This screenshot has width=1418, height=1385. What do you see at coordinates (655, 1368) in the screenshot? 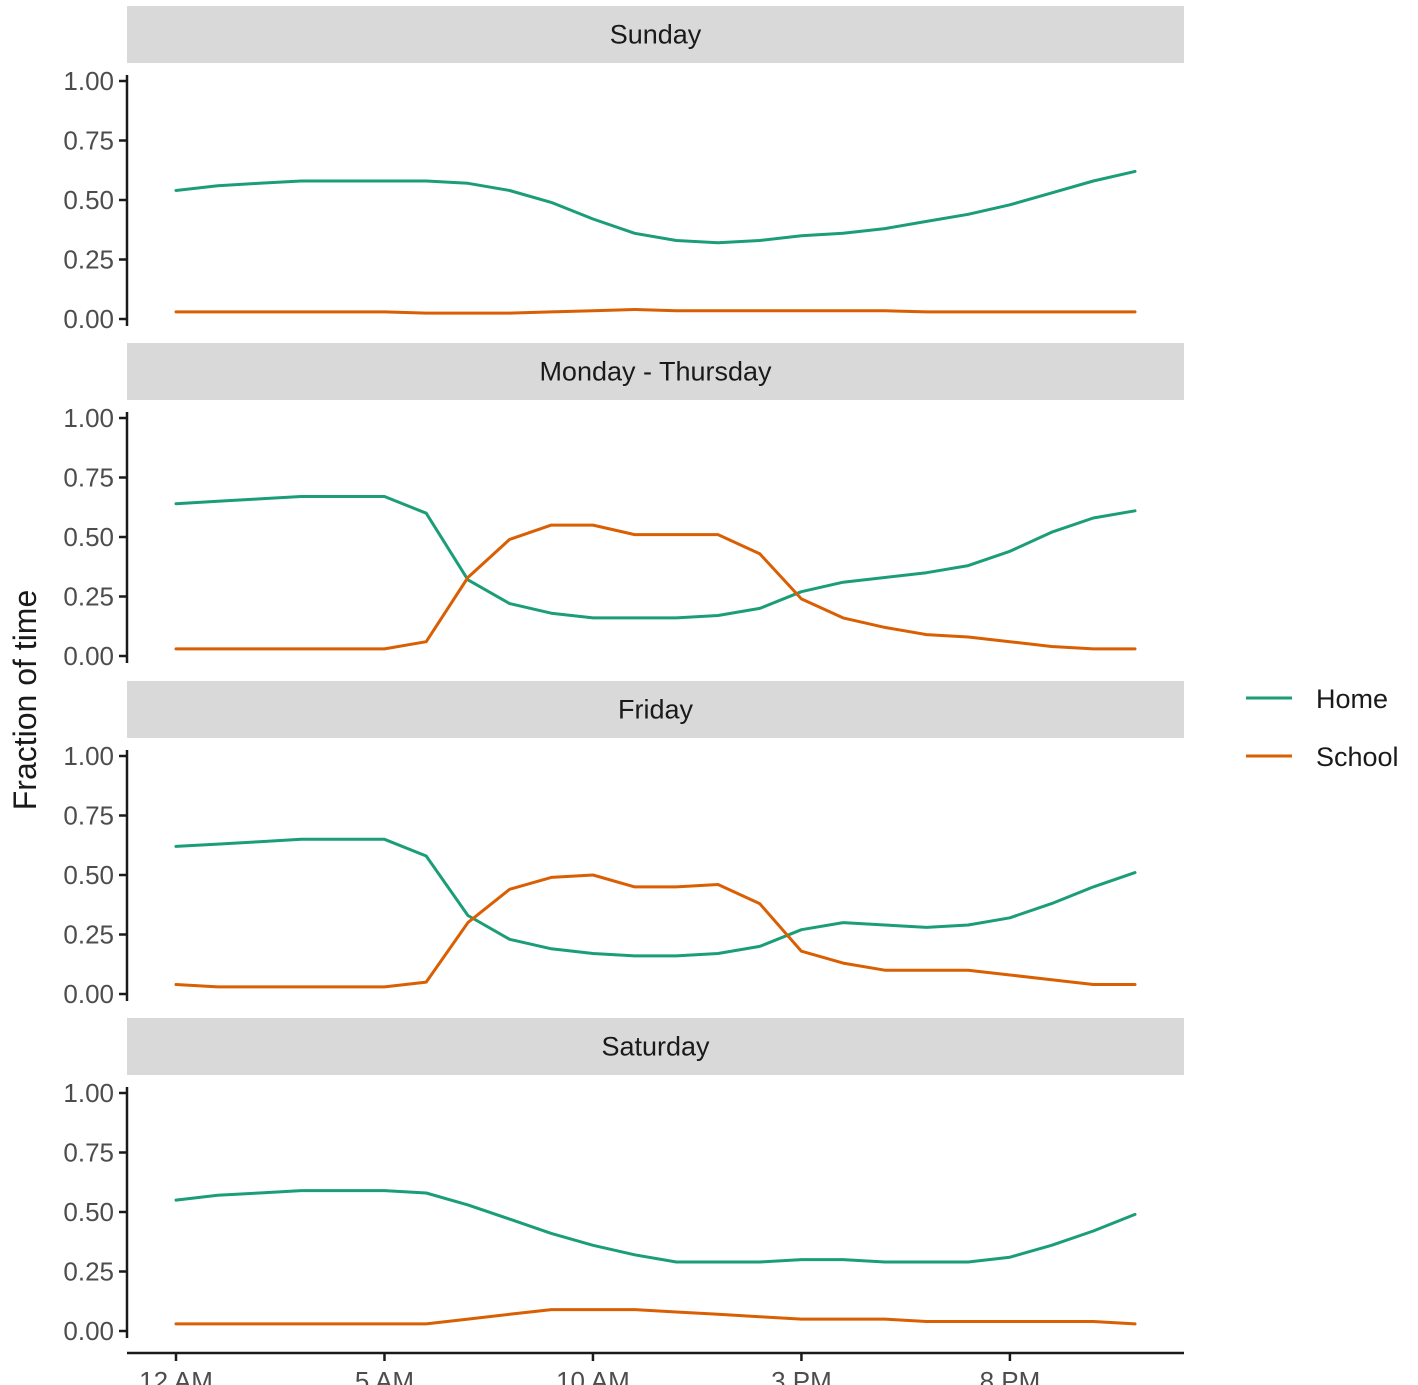
I see `x-axis: 12 AM 5 AM 10 AM 3 PM 8 PM` at bounding box center [655, 1368].